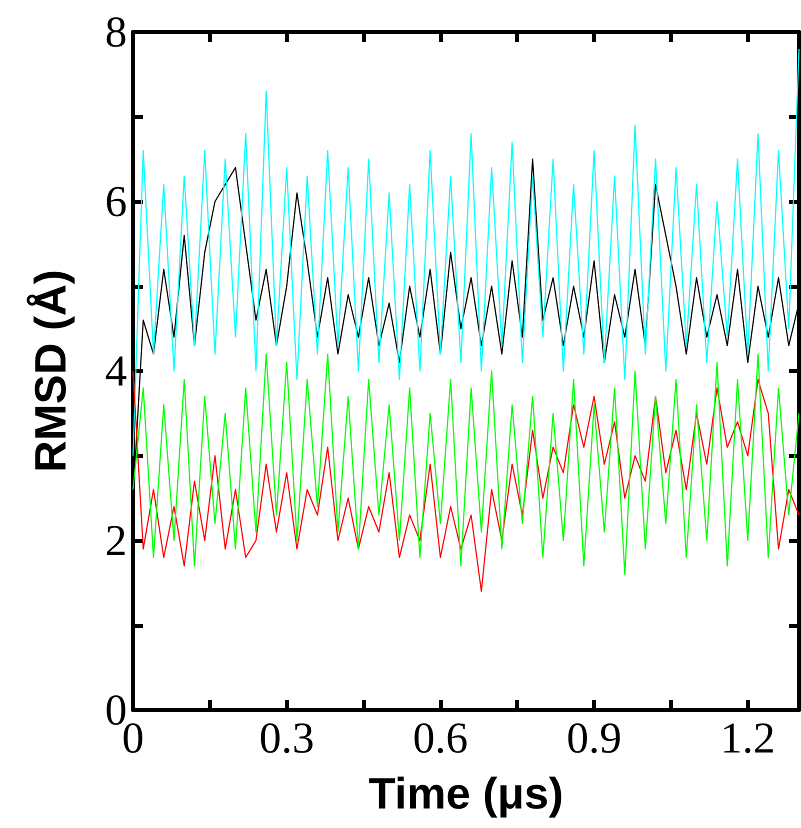 The height and width of the screenshot is (828, 801). Describe the element at coordinates (116, 32) in the screenshot. I see `y-tick-label: 8` at that location.